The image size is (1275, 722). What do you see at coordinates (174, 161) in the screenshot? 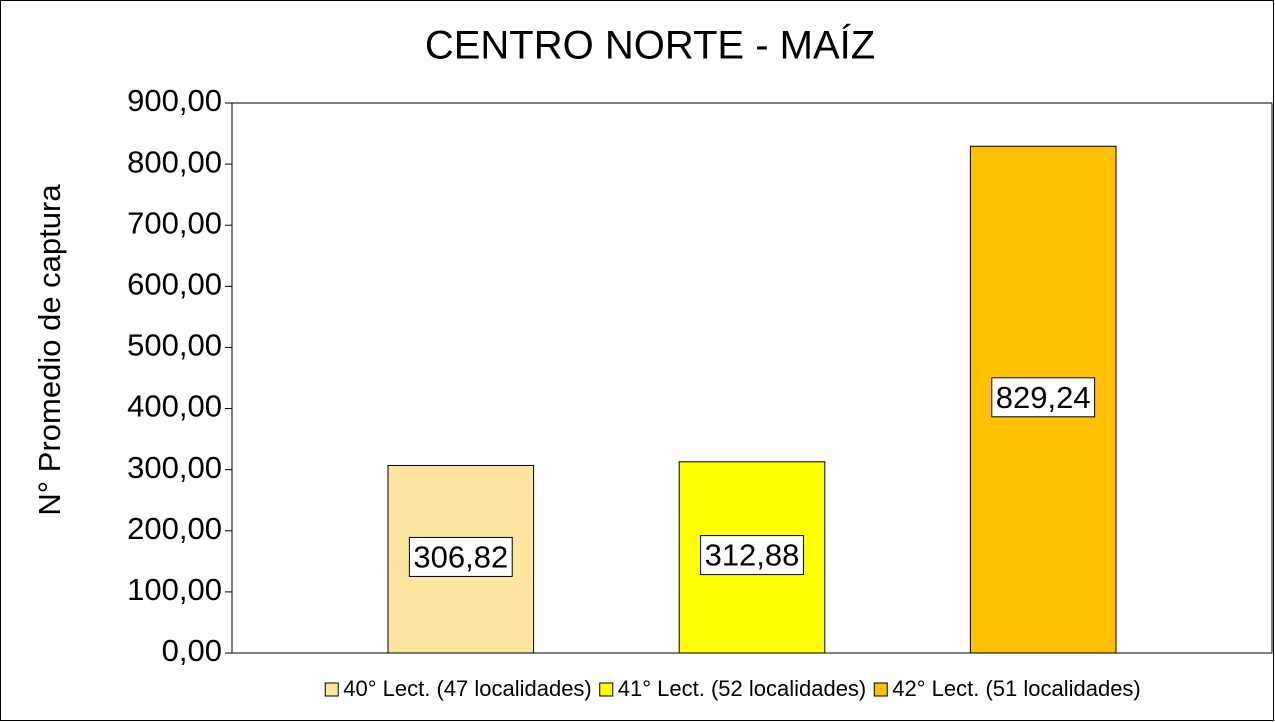
I see `y-tick-label: 800,00` at bounding box center [174, 161].